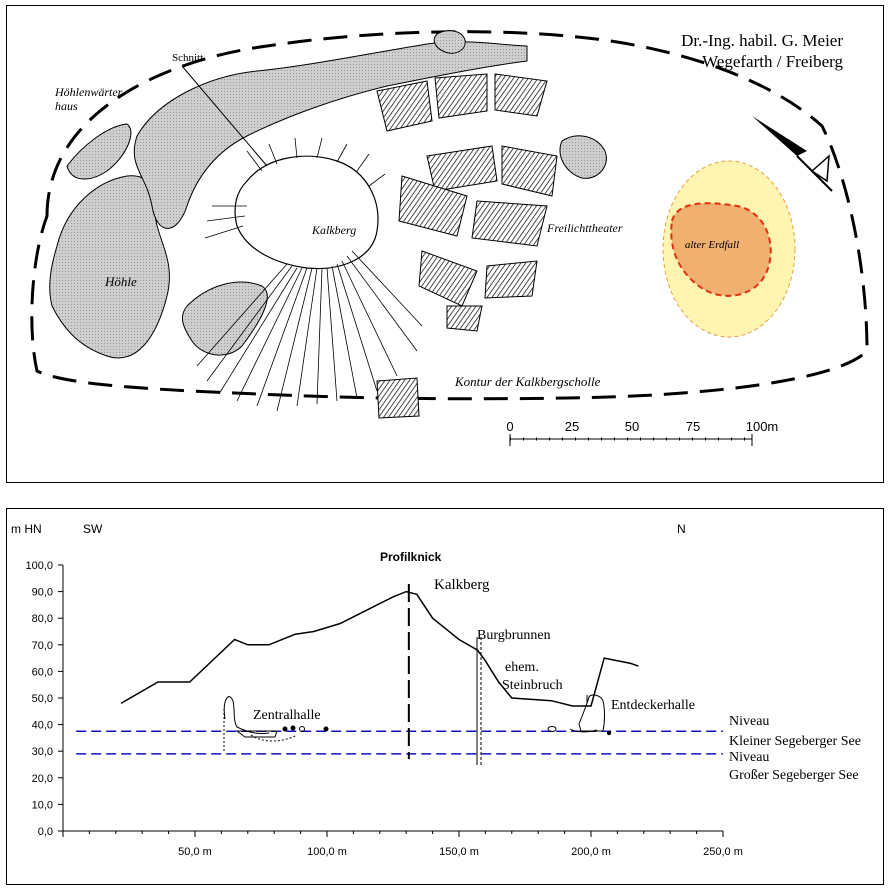 The width and height of the screenshot is (890, 890). What do you see at coordinates (42, 779) in the screenshot?
I see `y-tick-label: 20,0` at bounding box center [42, 779].